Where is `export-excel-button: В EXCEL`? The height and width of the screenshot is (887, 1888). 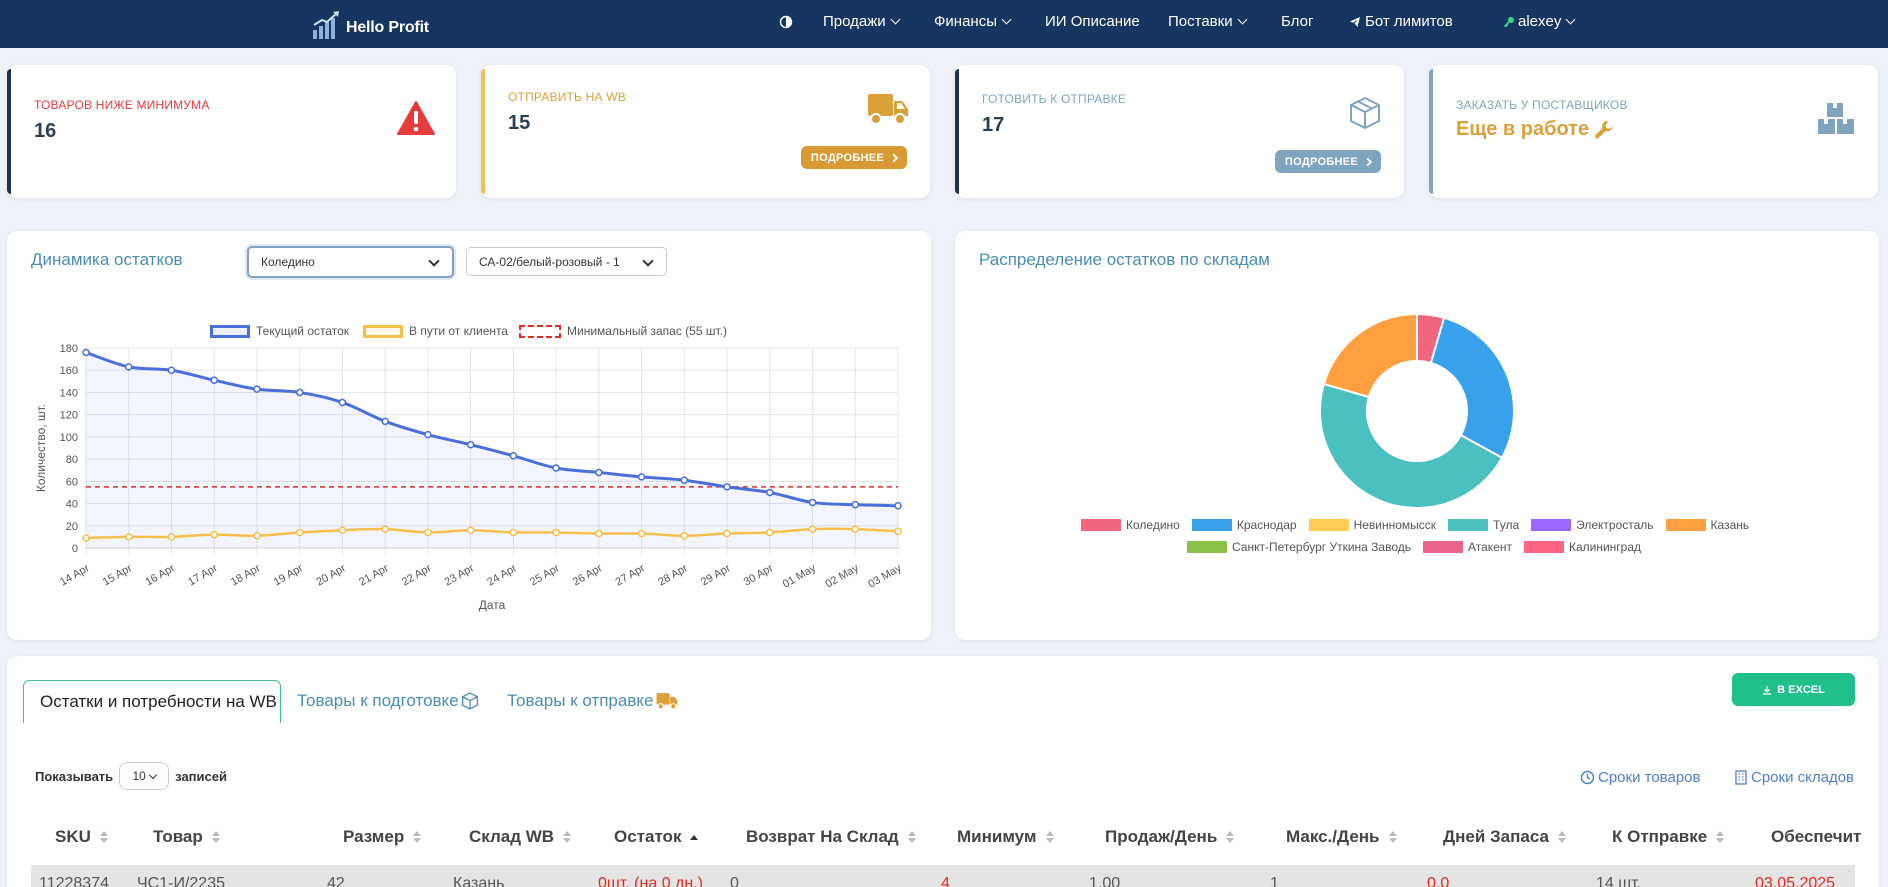 export-excel-button: В EXCEL is located at coordinates (1793, 689).